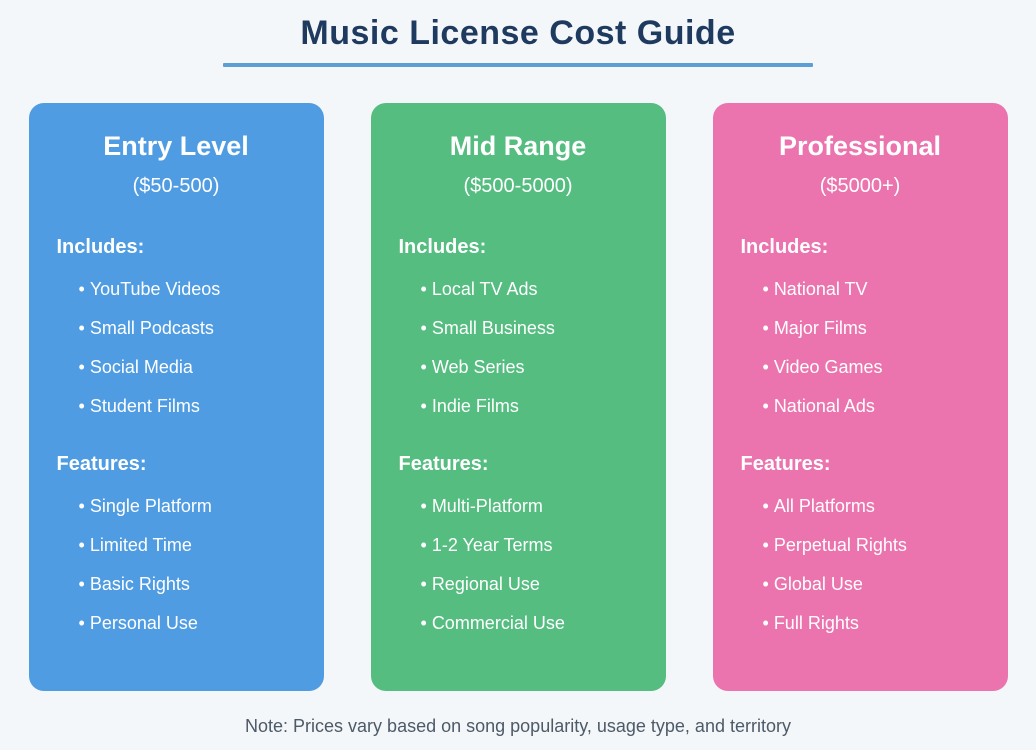 This screenshot has height=750, width=1036. I want to click on list-item: Indie Films, so click(529, 406).